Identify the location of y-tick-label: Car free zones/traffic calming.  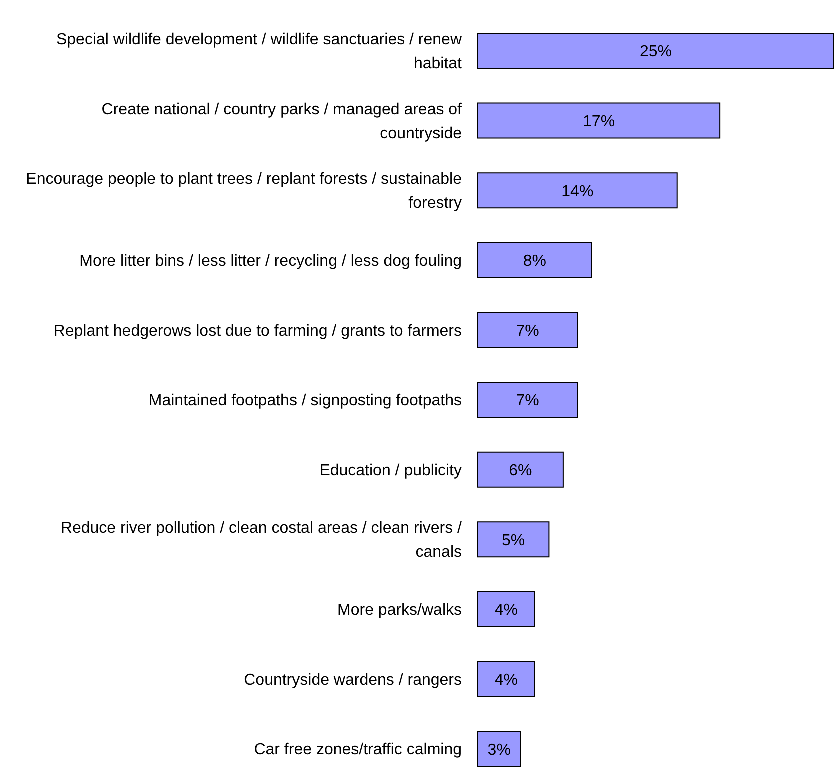
(358, 750).